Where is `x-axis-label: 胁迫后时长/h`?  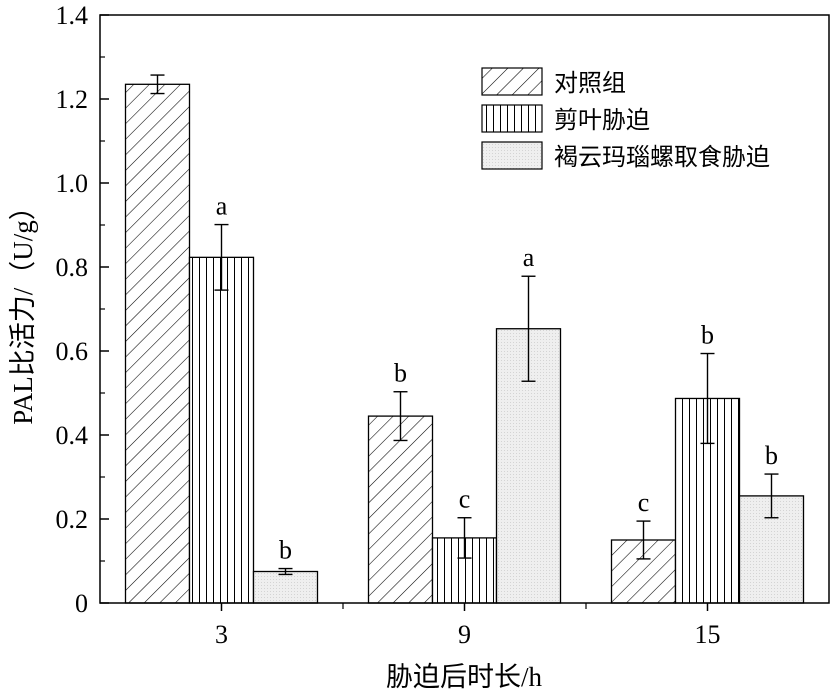 x-axis-label: 胁迫后时长/h is located at coordinates (464, 677).